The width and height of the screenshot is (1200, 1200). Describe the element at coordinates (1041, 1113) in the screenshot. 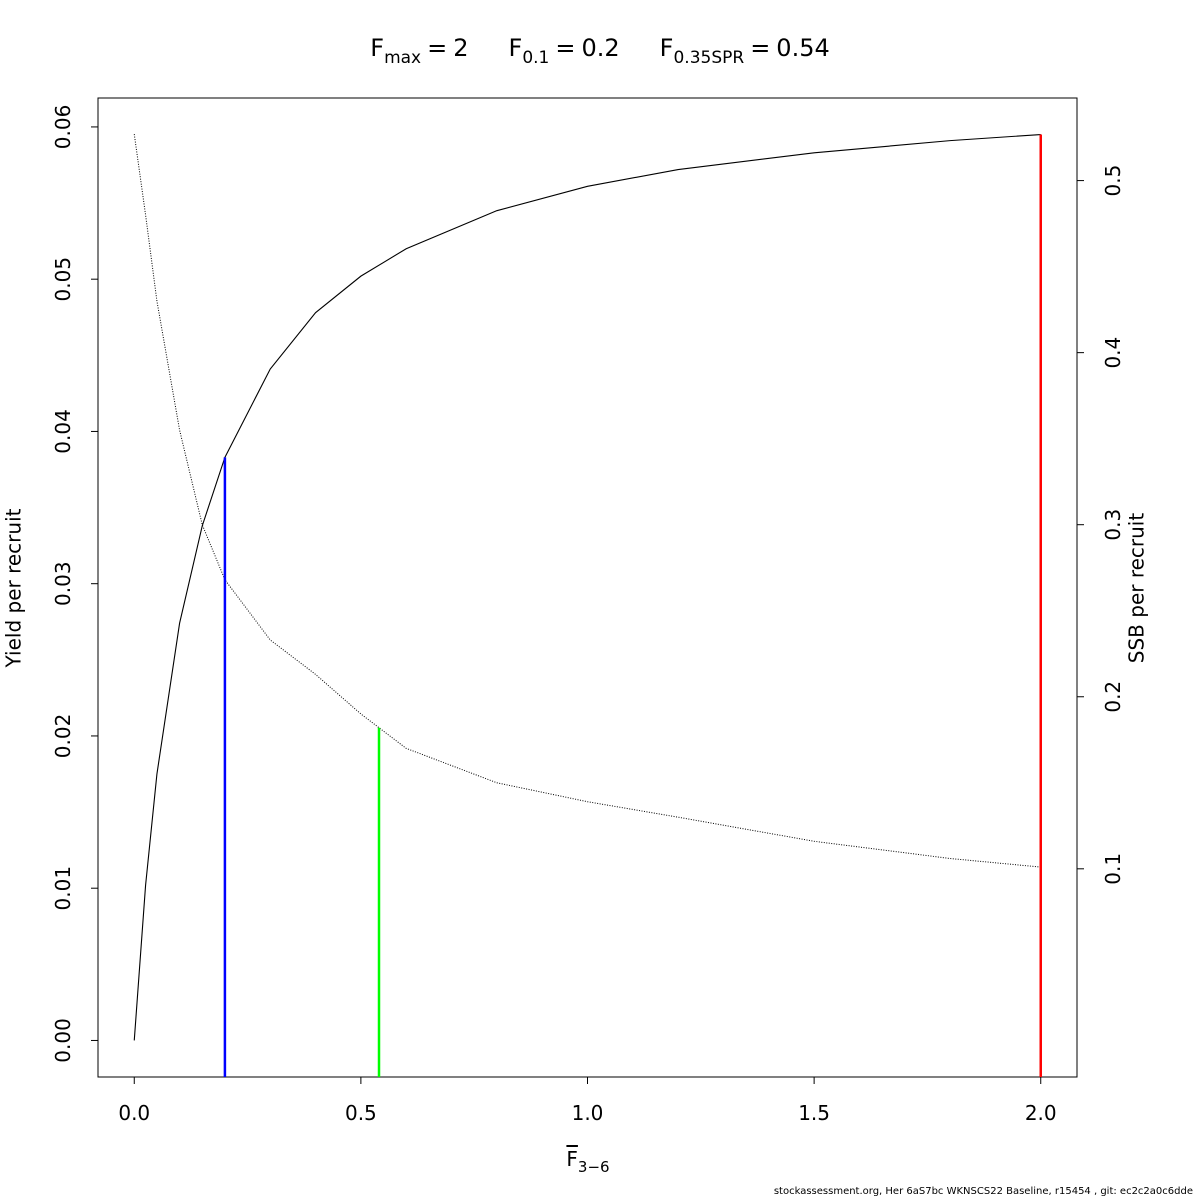

I see `x-tick-label: 2.0` at that location.